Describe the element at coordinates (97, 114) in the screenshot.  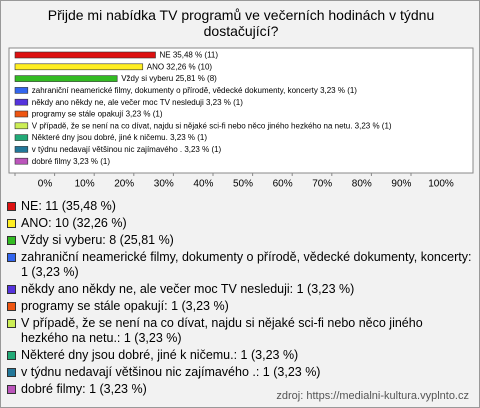
I see `bar-label: programy se stále opakují 3,23 % (1)` at that location.